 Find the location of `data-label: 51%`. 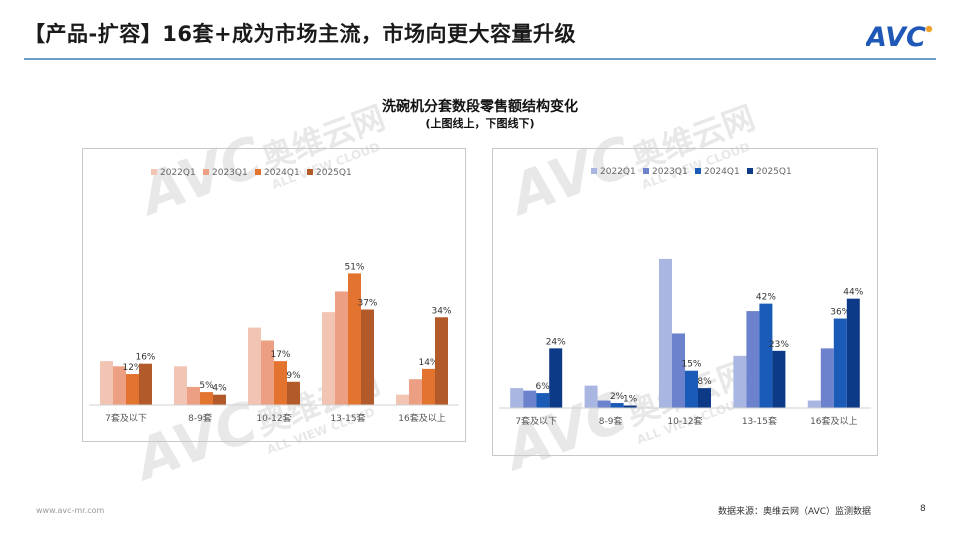

data-label: 51% is located at coordinates (354, 267).